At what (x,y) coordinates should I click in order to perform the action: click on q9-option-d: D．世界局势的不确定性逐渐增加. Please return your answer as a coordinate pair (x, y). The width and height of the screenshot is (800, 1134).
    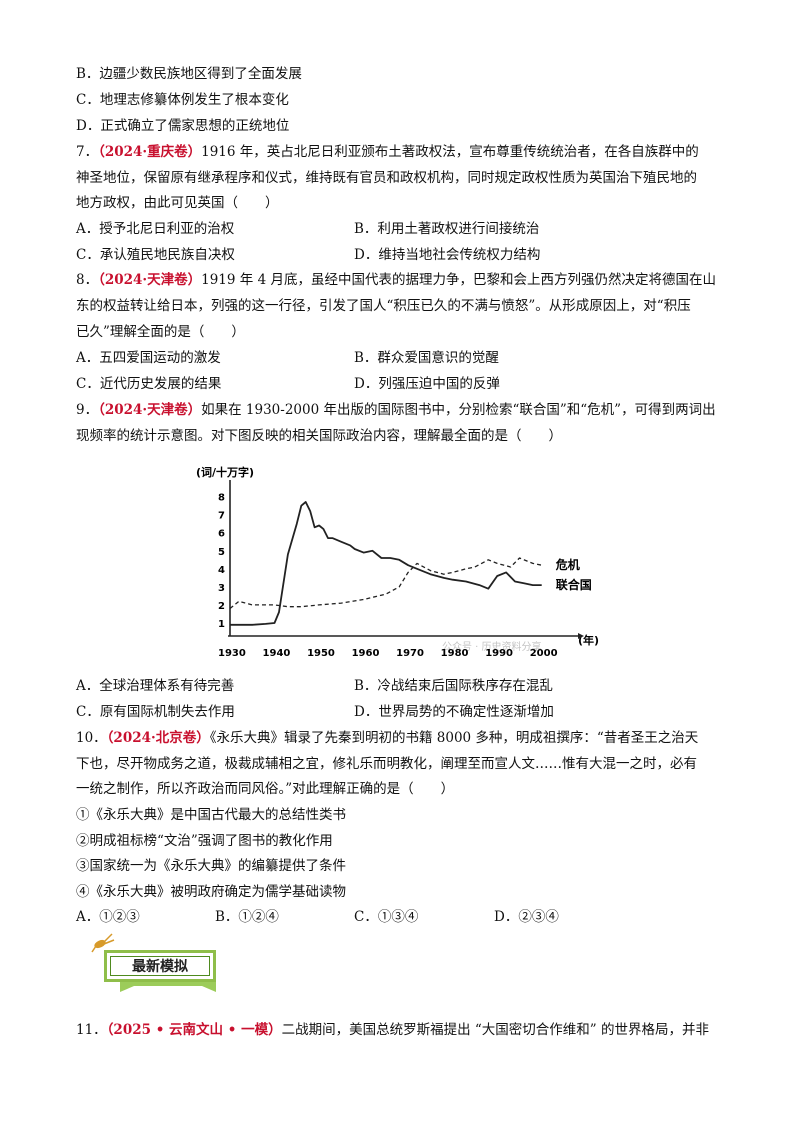
    Looking at the image, I should click on (454, 712).